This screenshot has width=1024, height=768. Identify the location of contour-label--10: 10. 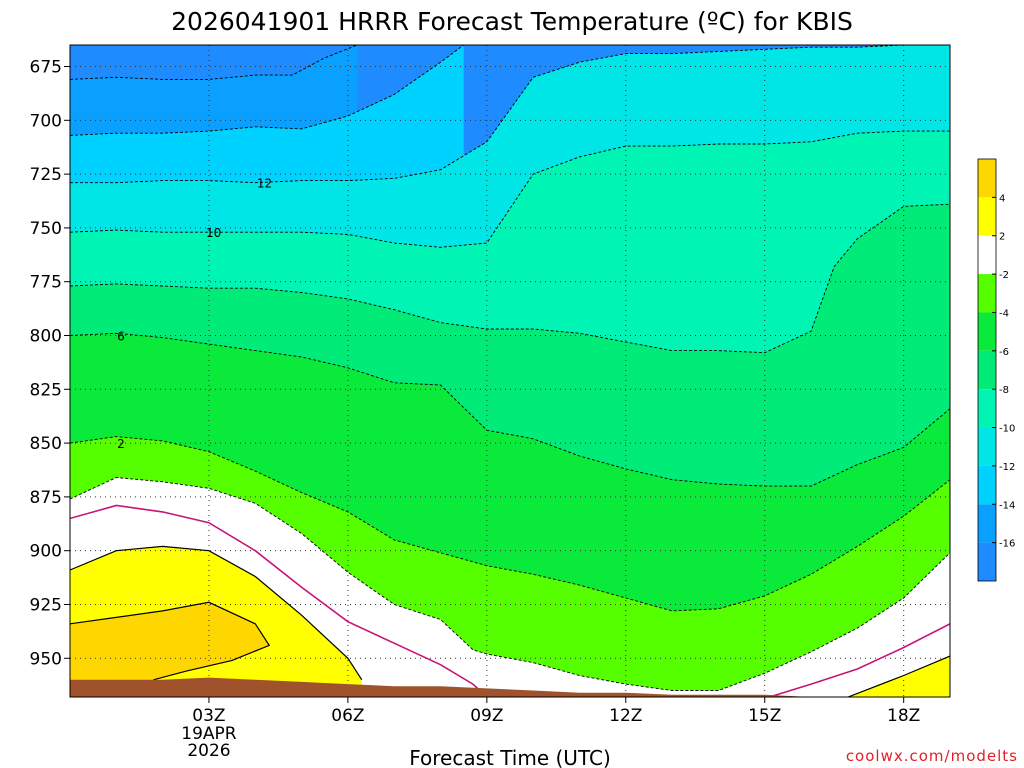
(213, 233).